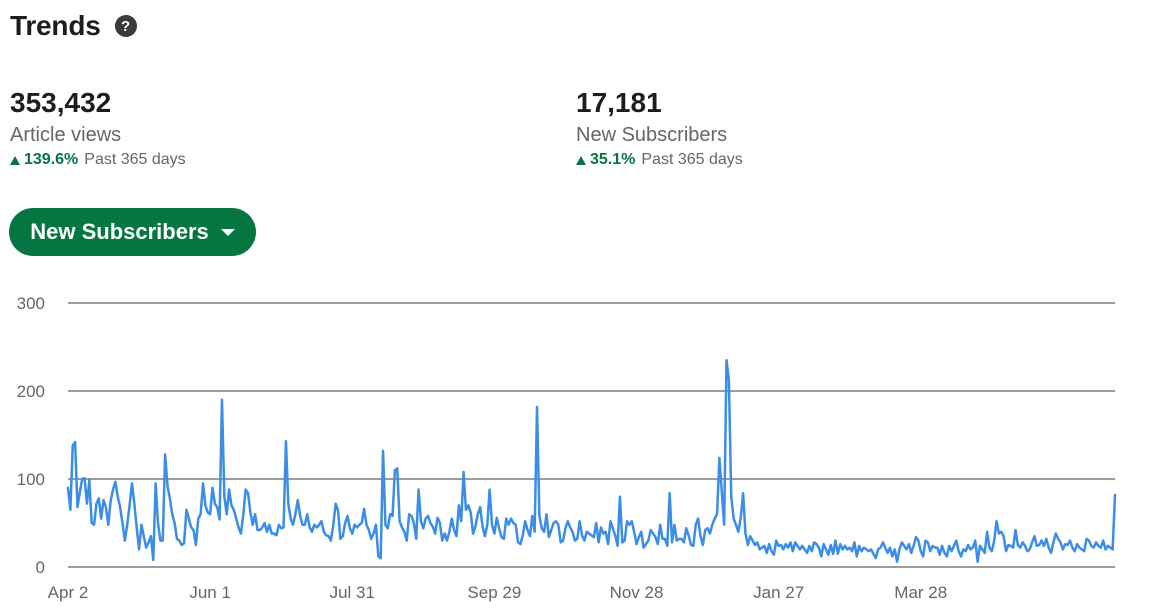 This screenshot has height=615, width=1150. I want to click on y-tick-label: 100, so click(31, 479).